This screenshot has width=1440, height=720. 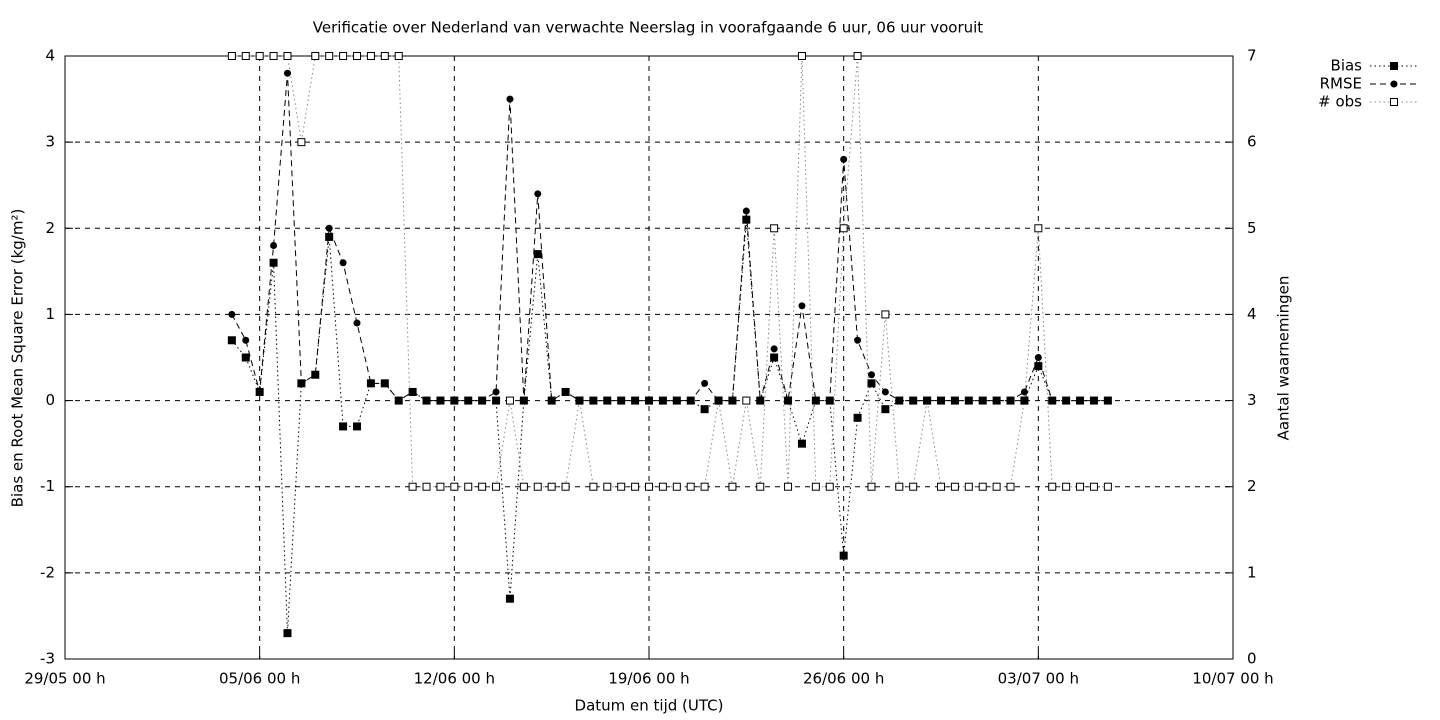 What do you see at coordinates (47, 486) in the screenshot?
I see `y-tick-label: -1` at bounding box center [47, 486].